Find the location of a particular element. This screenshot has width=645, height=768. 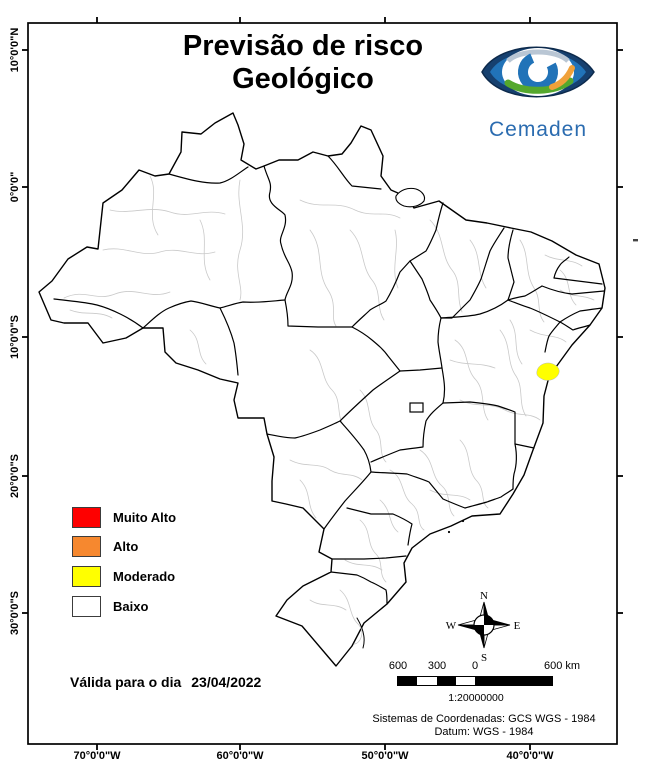

highlight-region-moderado is located at coordinates (548, 371).